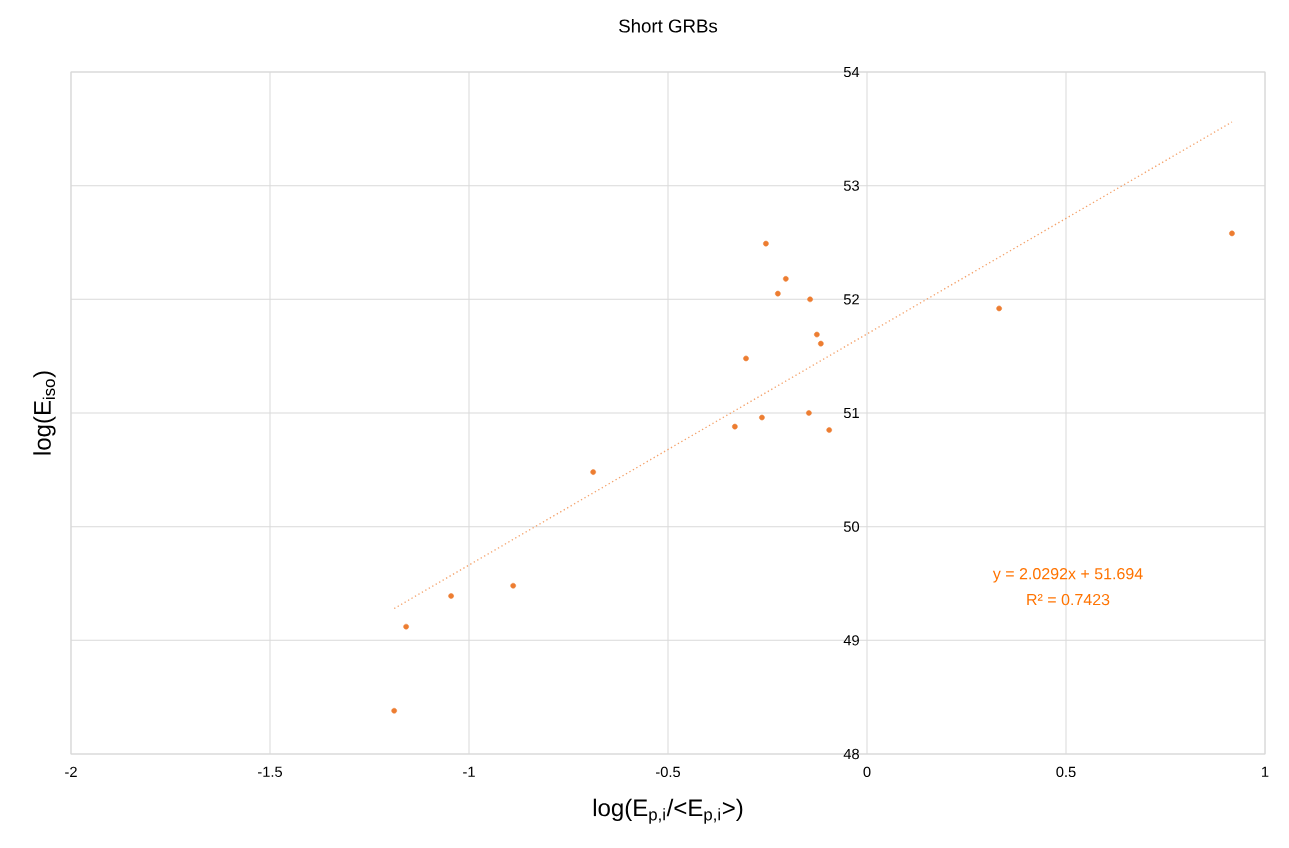  I want to click on x-tick-label: 0, so click(867, 772).